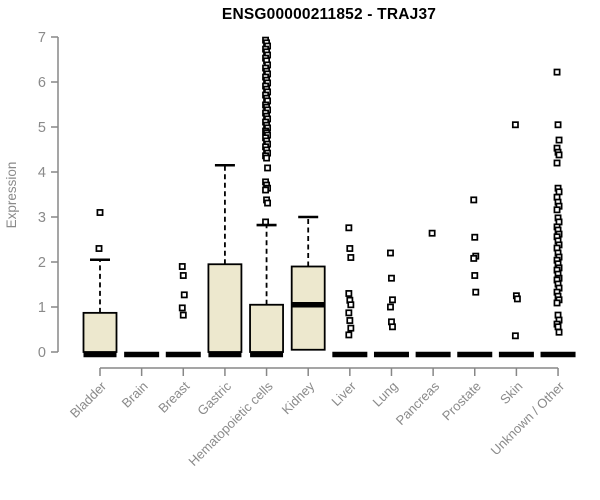 The height and width of the screenshot is (500, 600). I want to click on x-tick-label: Breast, so click(173, 396).